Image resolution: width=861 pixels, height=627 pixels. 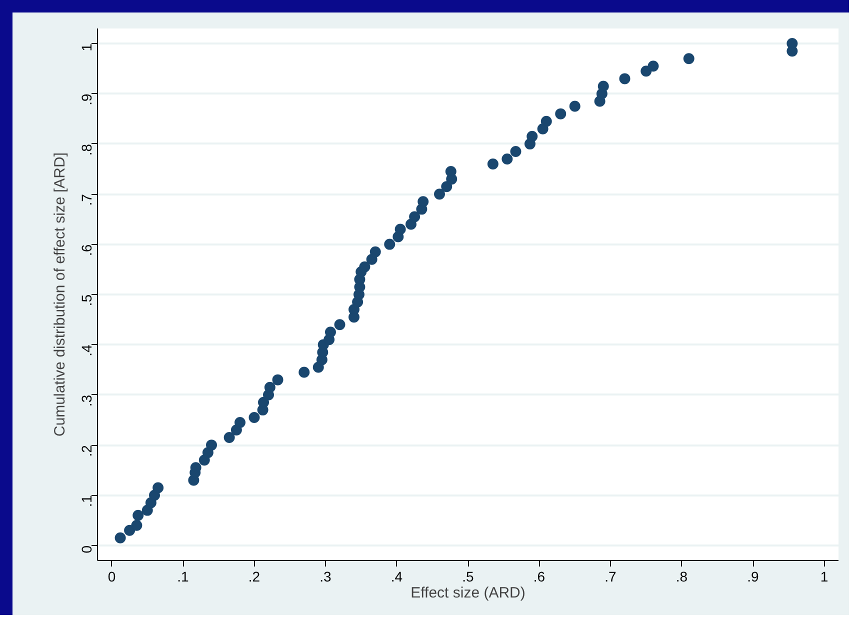 I want to click on y-tick-label: .8, so click(x=86, y=150).